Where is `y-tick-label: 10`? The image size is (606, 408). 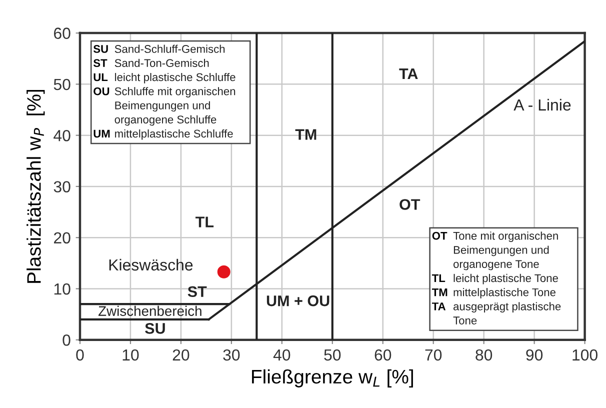
y-tick-label: 10 is located at coordinates (62, 289).